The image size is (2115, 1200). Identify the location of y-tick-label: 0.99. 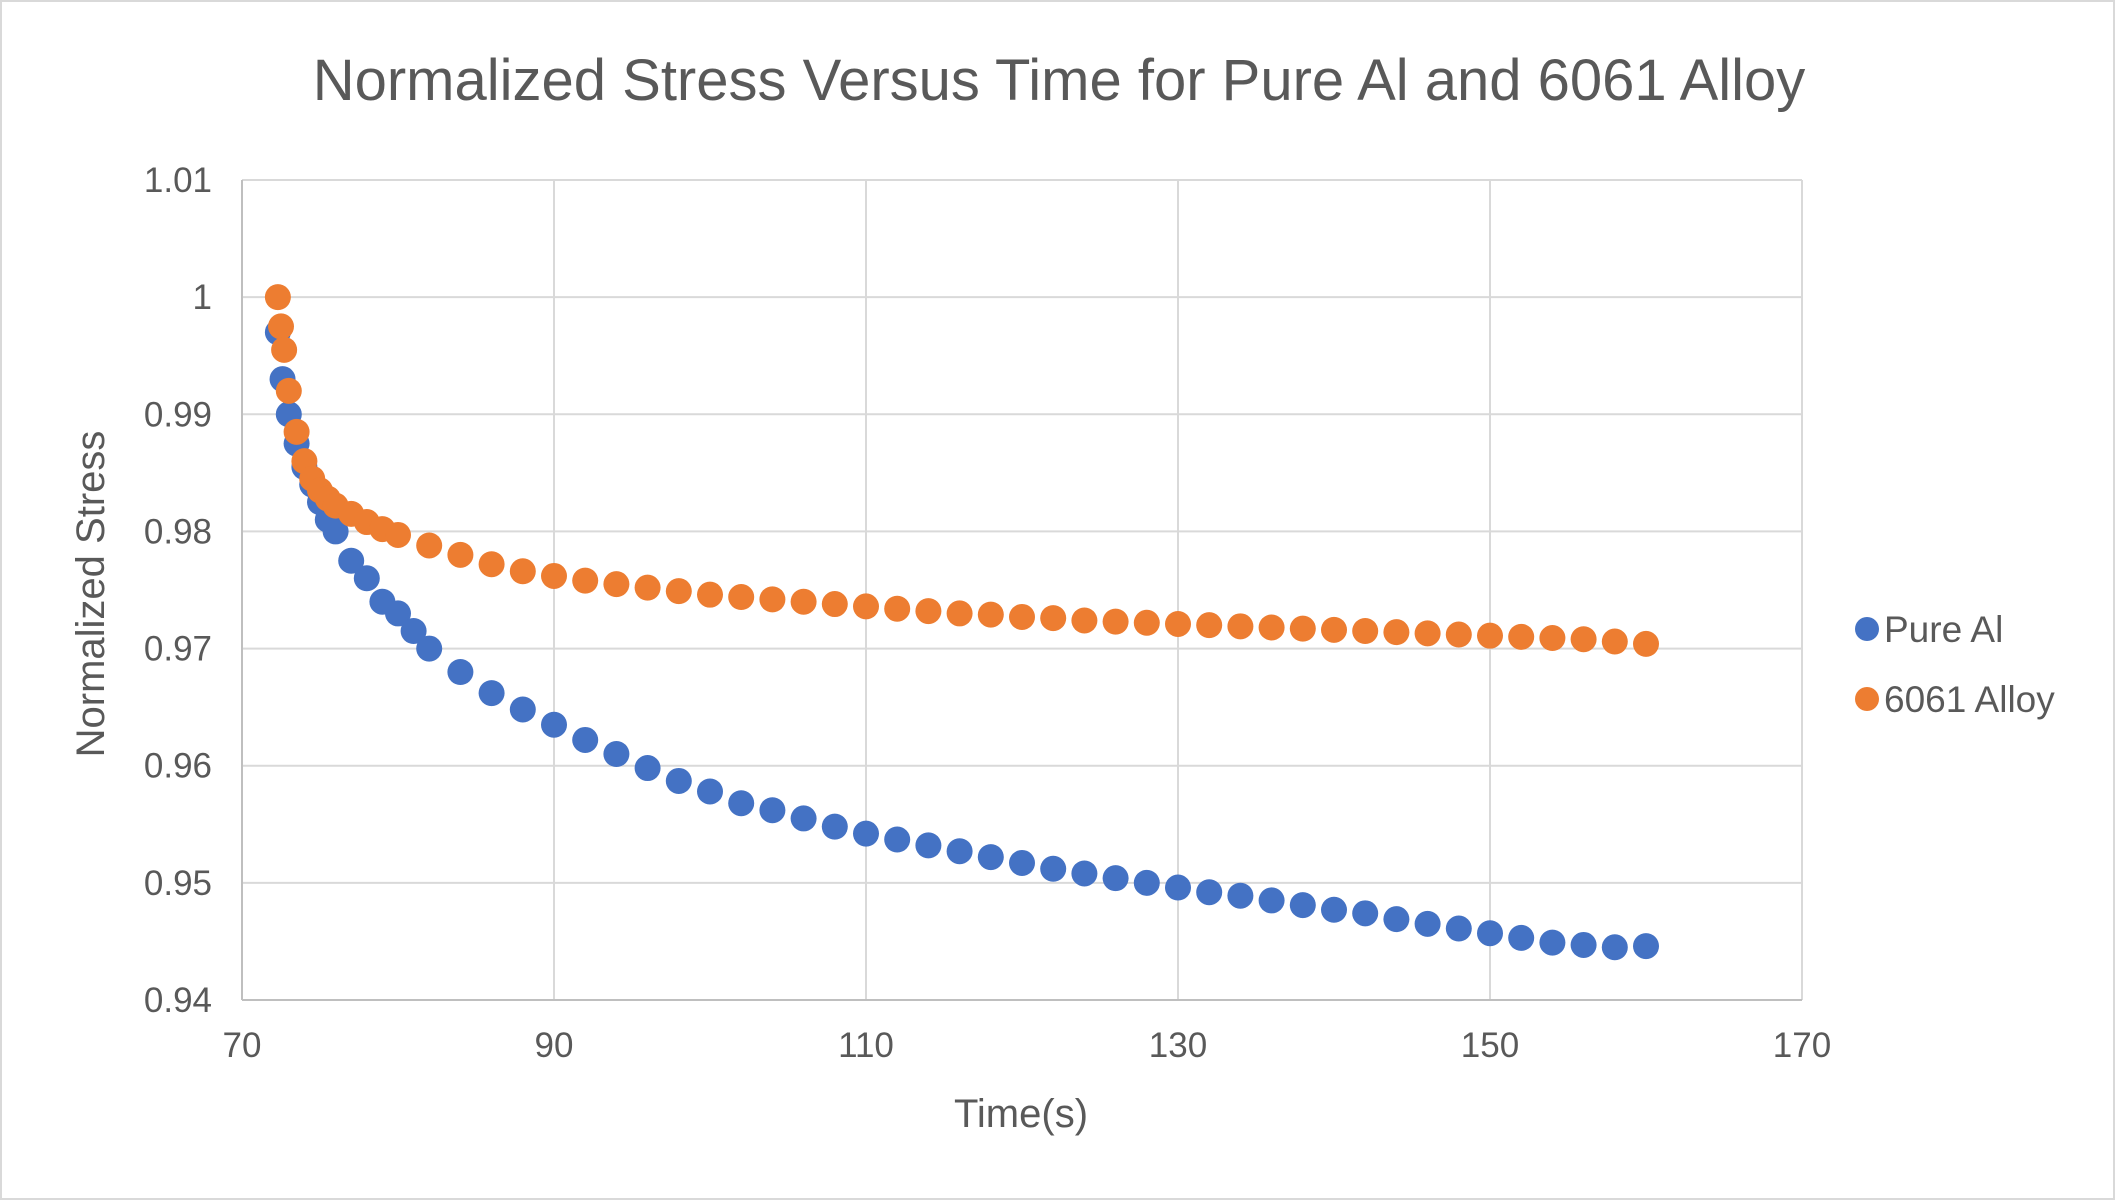
(178, 414).